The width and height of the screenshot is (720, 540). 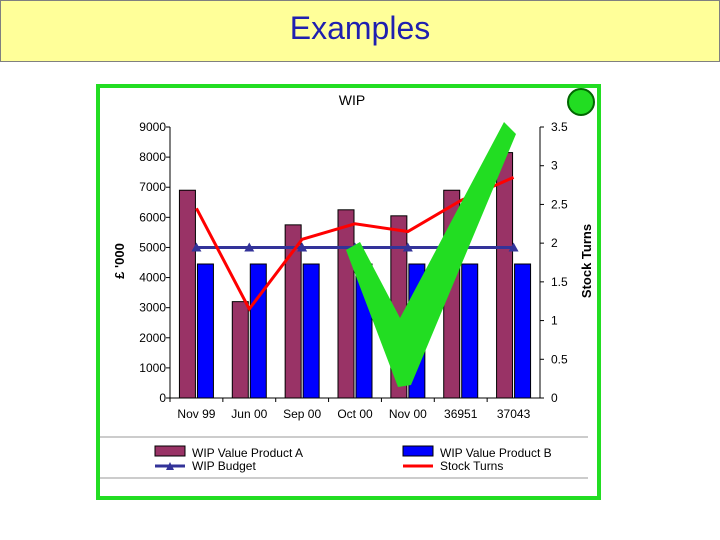 What do you see at coordinates (554, 243) in the screenshot?
I see `y2-tick-label: 2` at bounding box center [554, 243].